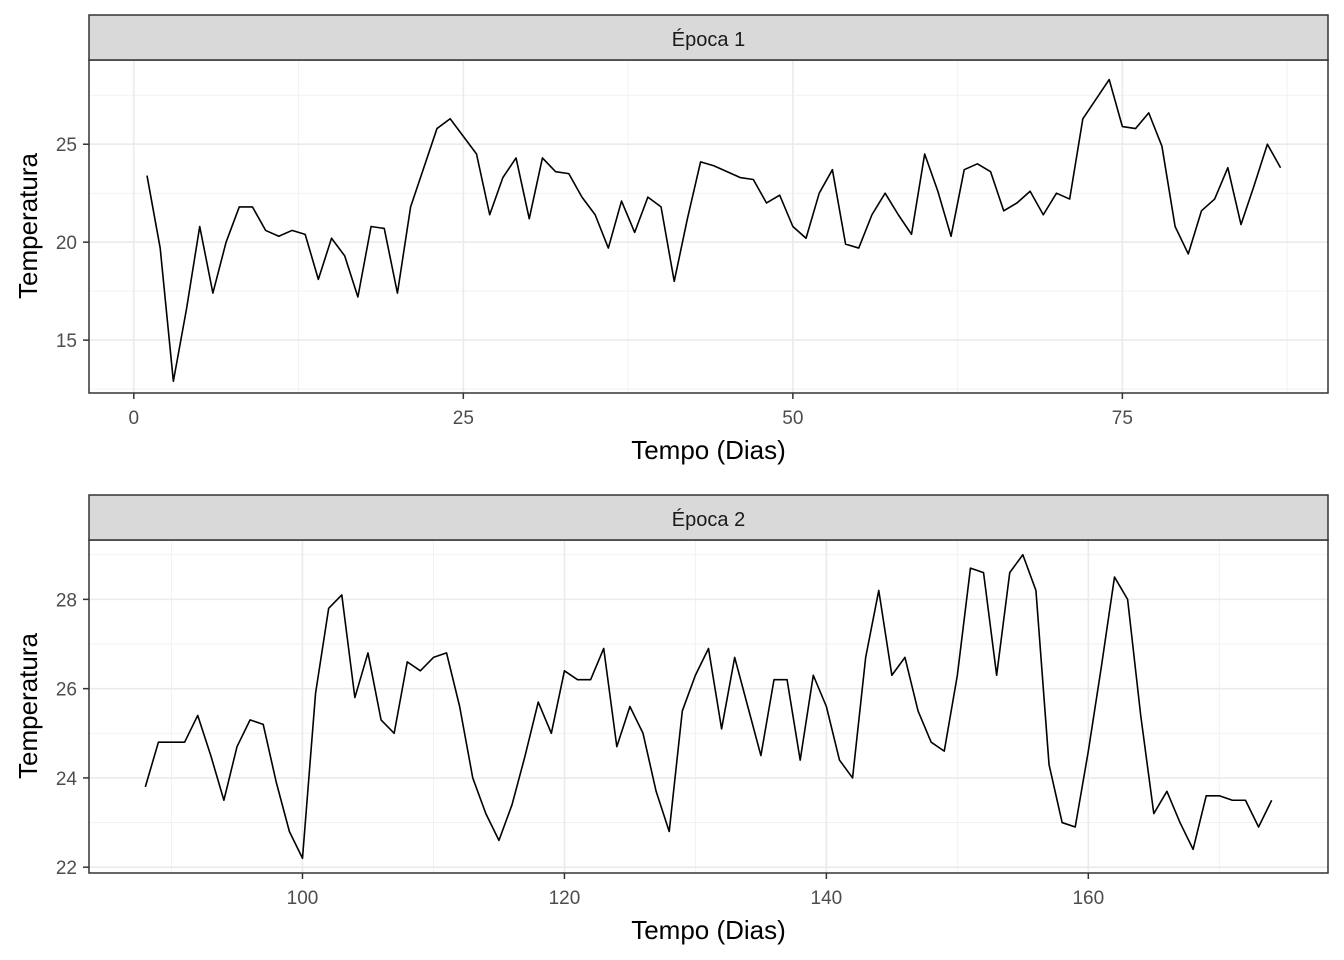  What do you see at coordinates (66, 690) in the screenshot?
I see `y-tick-label: 26` at bounding box center [66, 690].